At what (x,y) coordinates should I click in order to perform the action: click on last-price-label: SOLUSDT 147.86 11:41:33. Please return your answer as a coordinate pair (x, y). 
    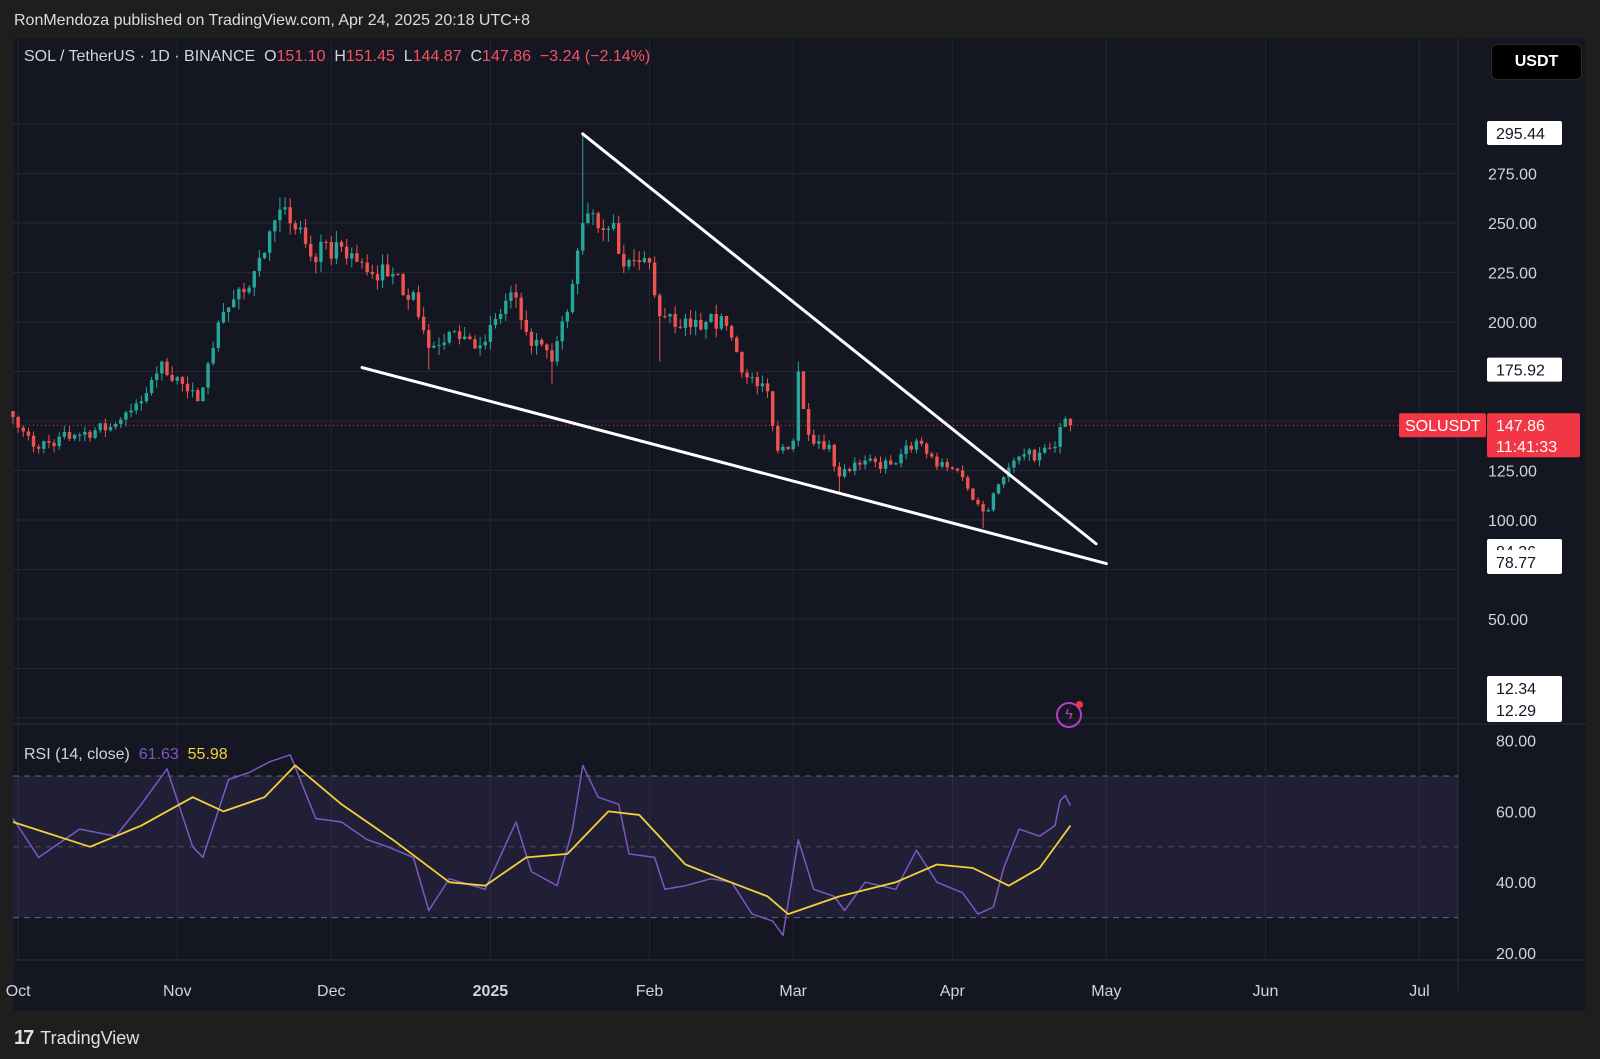
    Looking at the image, I should click on (1489, 435).